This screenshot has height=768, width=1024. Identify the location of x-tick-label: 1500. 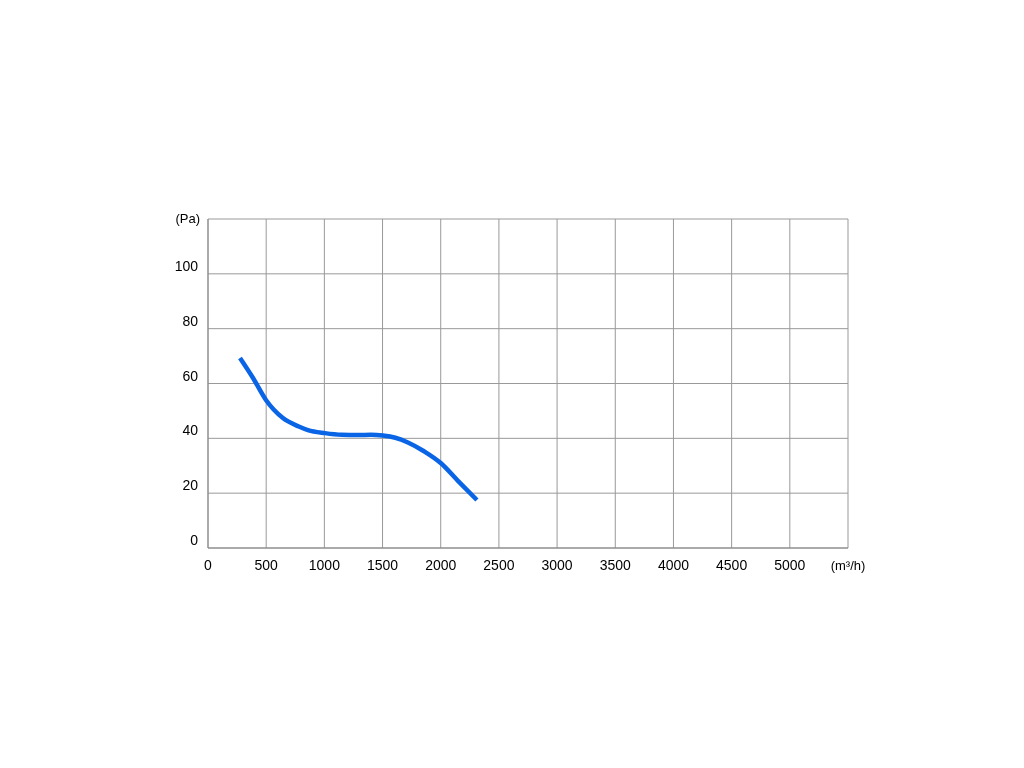
(382, 565).